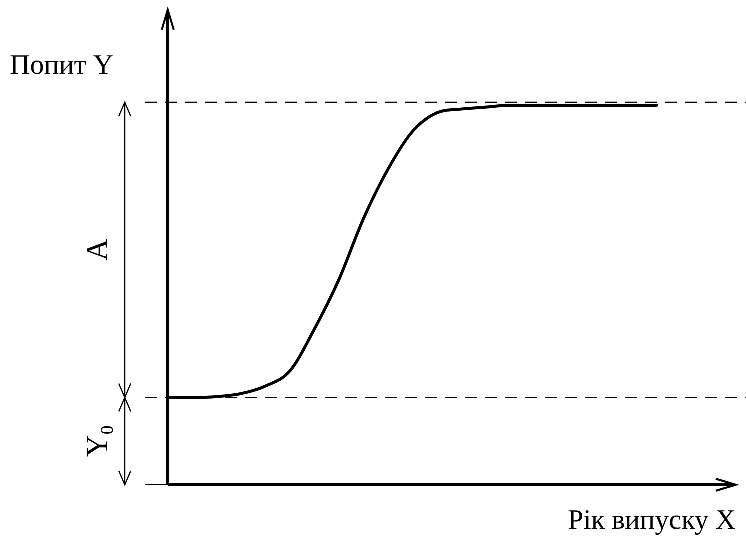 This screenshot has height=546, width=746. What do you see at coordinates (62, 66) in the screenshot?
I see `y-axis-title: Попит Y` at bounding box center [62, 66].